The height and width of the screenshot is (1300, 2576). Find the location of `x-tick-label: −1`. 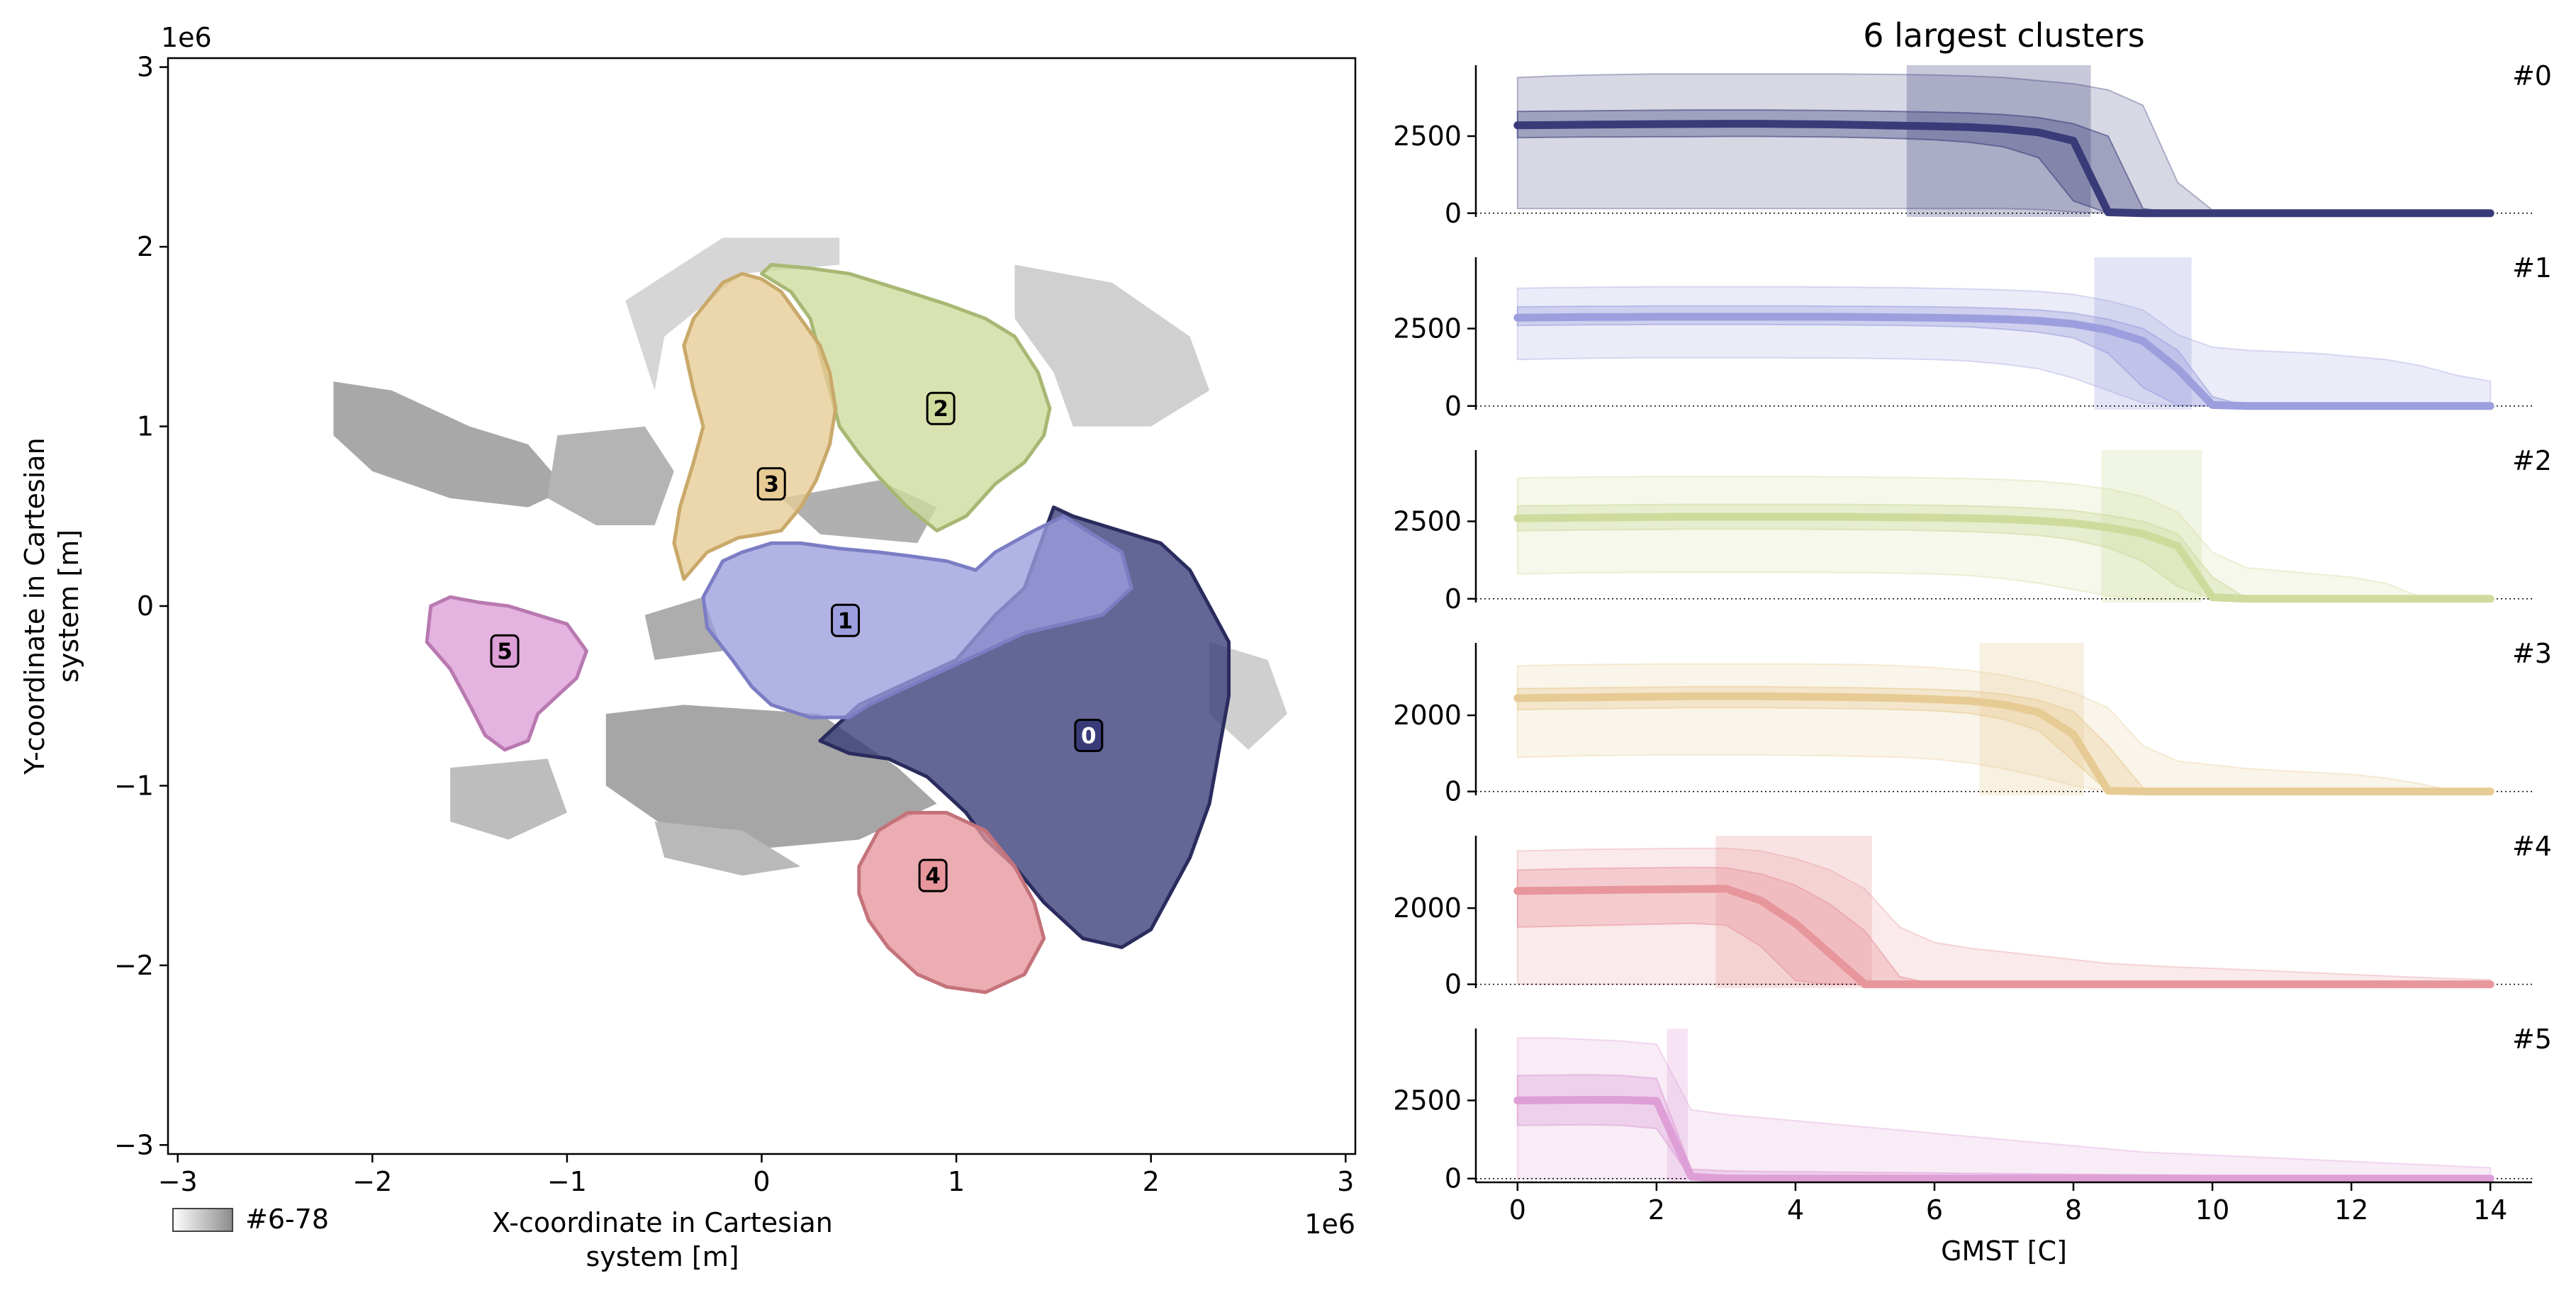

x-tick-label: −1 is located at coordinates (567, 1181).